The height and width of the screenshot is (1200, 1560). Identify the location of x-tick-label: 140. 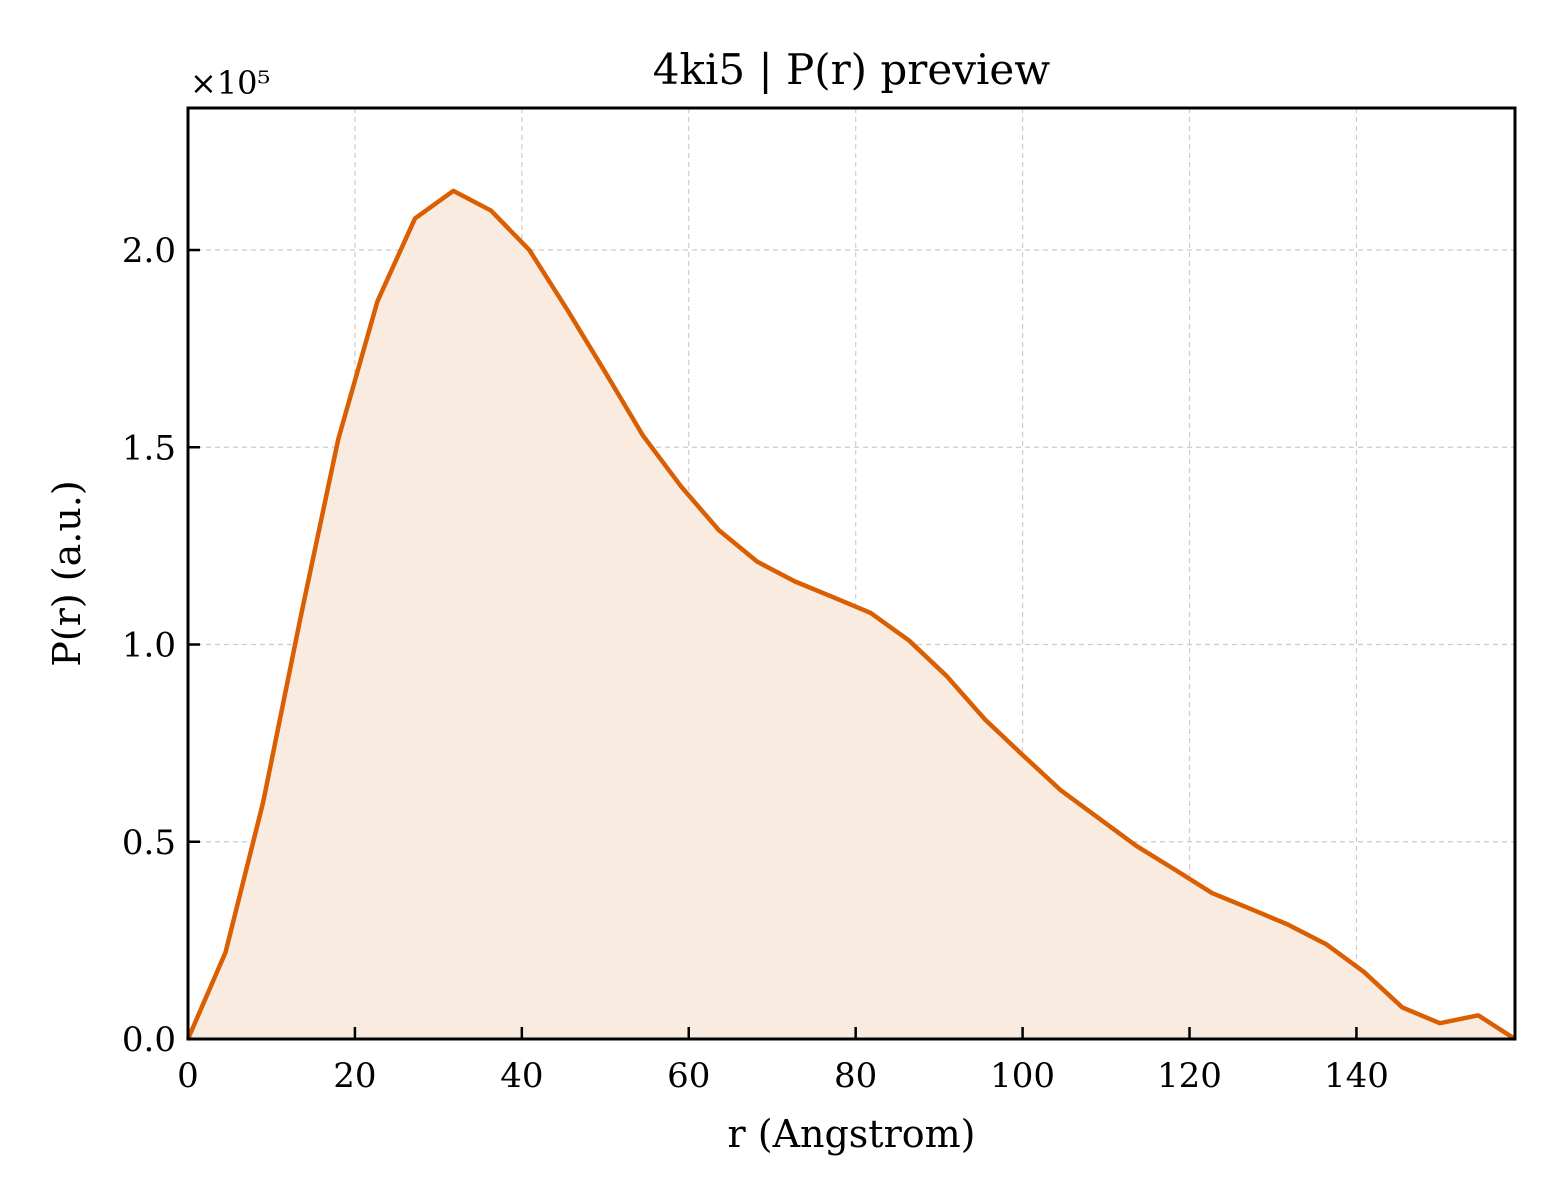
(1356, 1076).